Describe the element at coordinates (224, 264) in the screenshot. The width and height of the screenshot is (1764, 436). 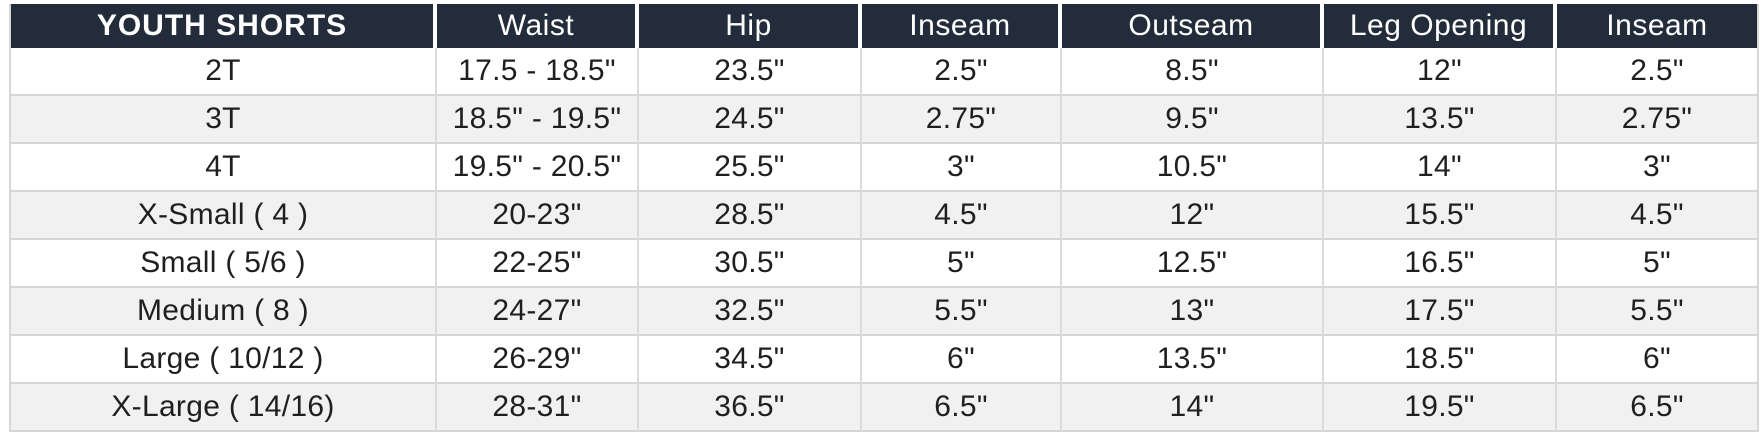
I see `size-label-cell: Small ( 5/6 )` at that location.